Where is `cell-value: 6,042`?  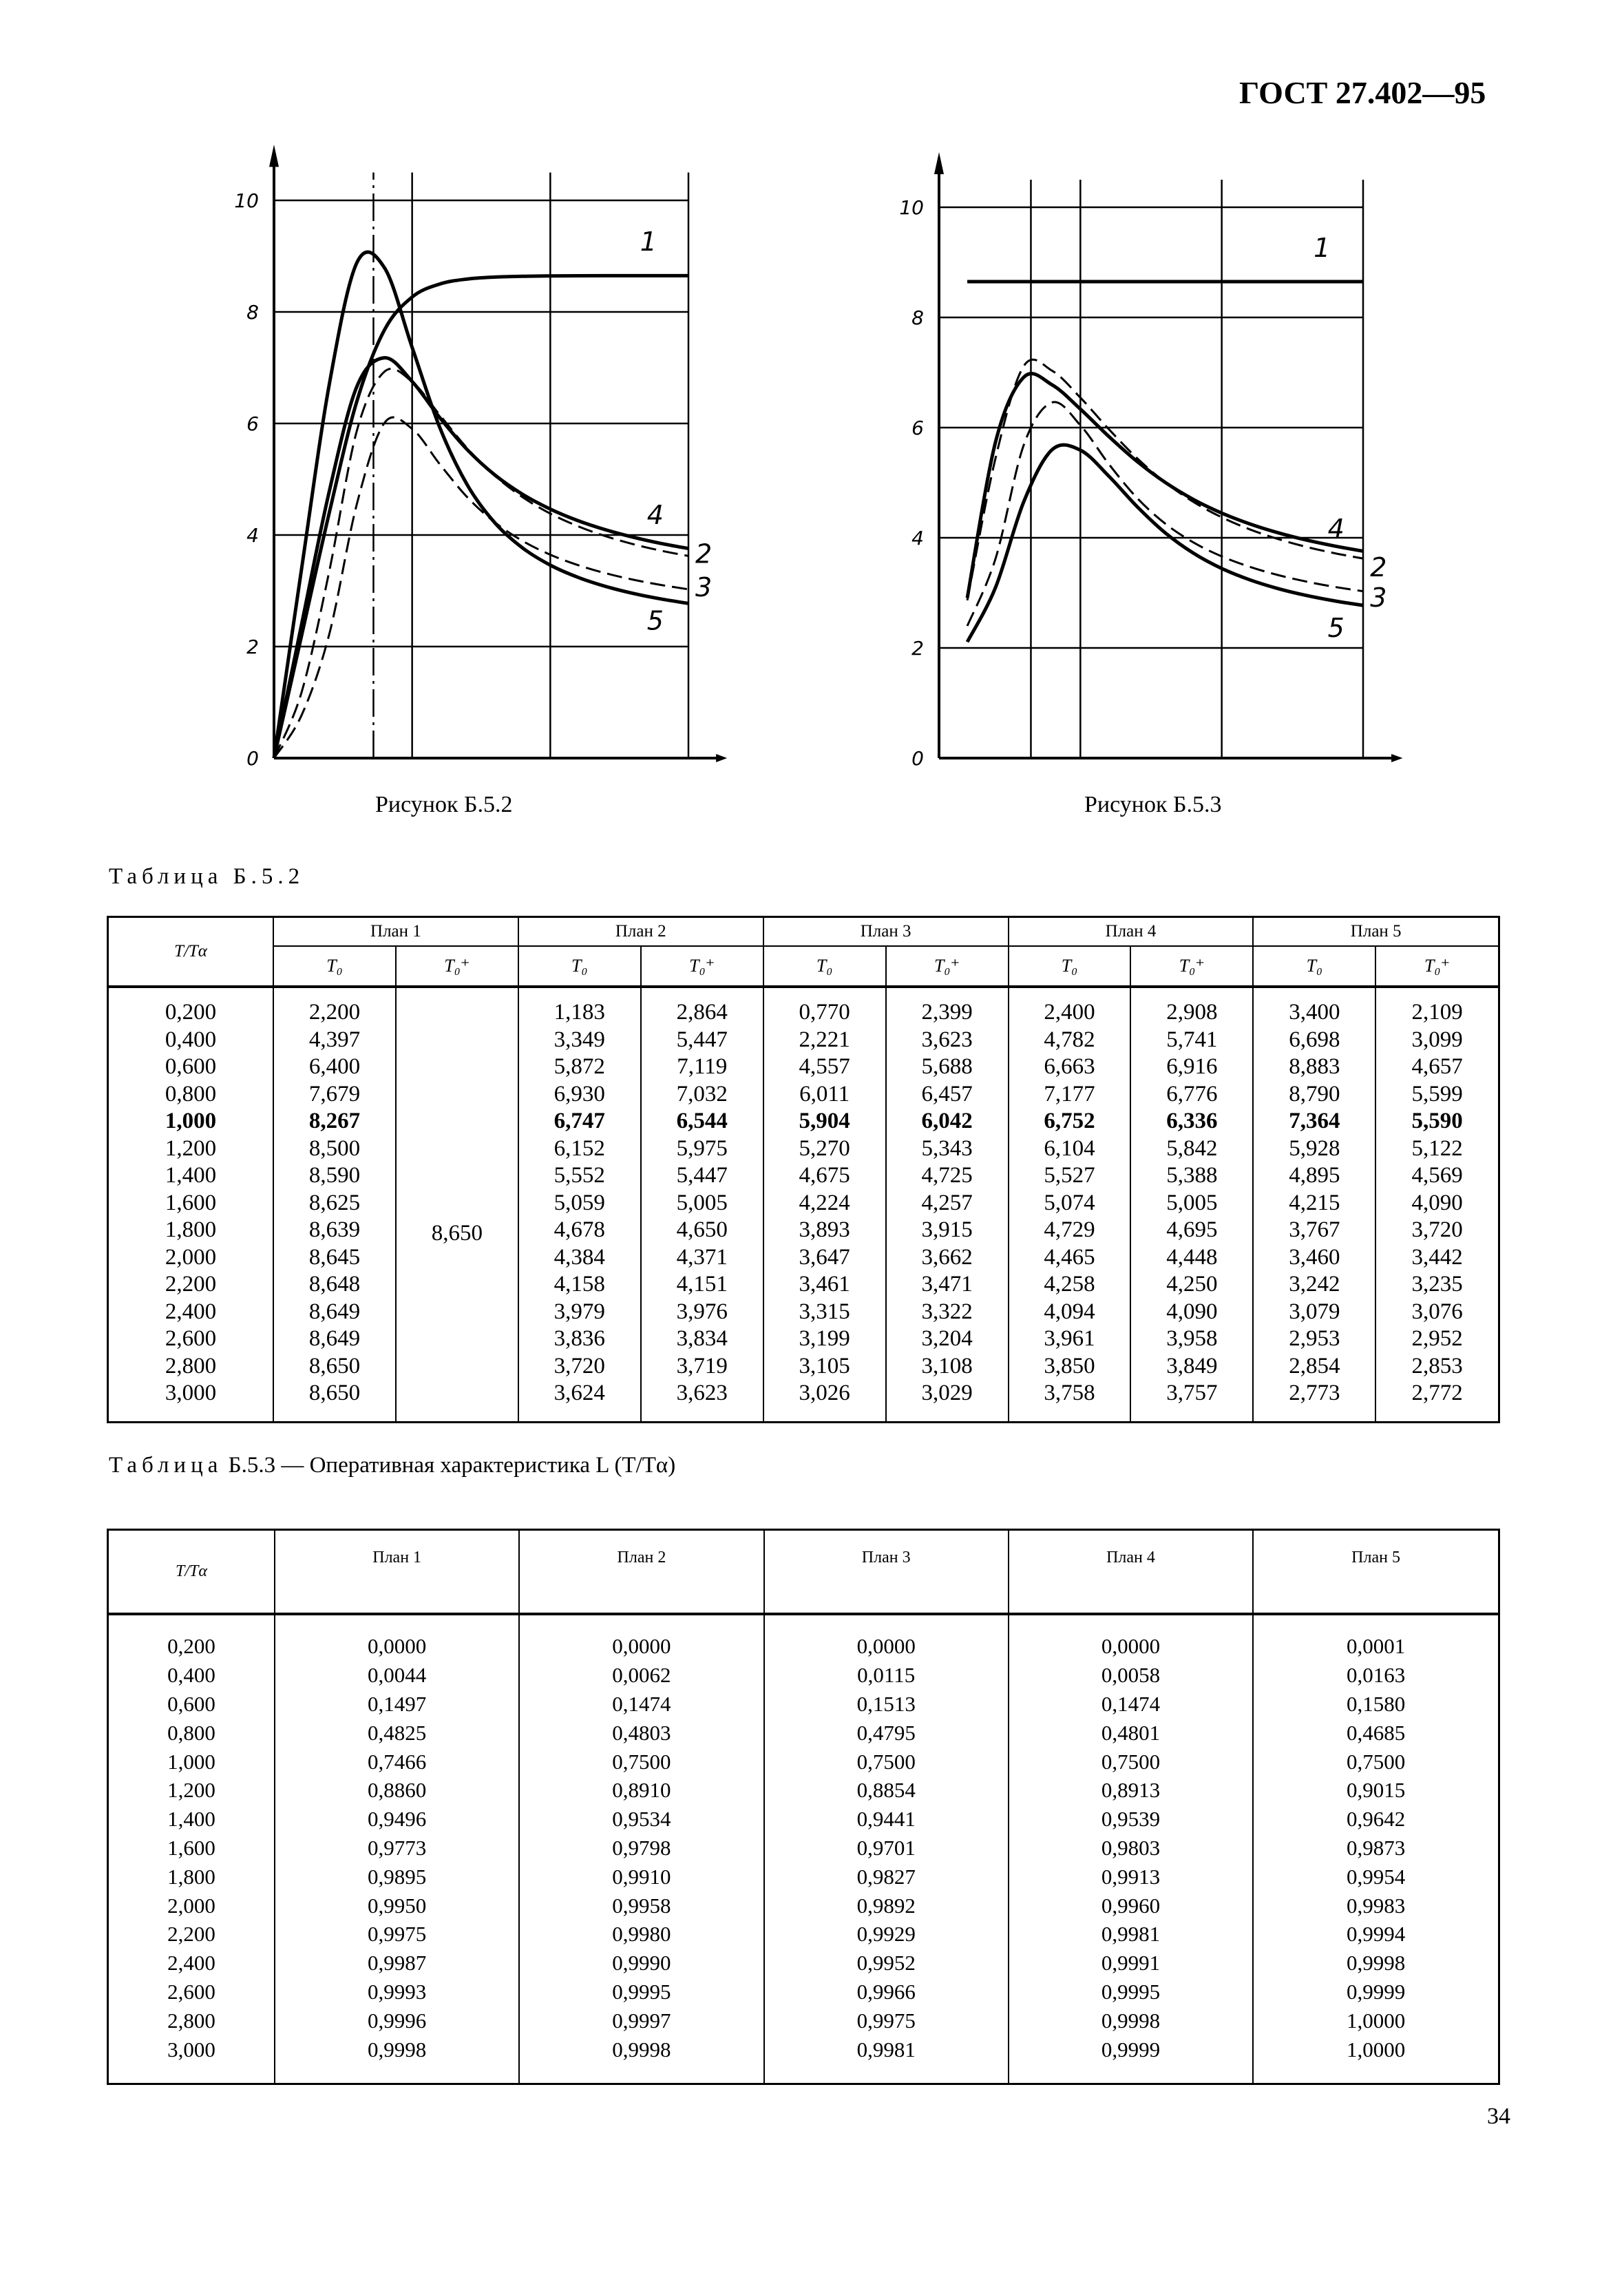
cell-value: 6,042 is located at coordinates (947, 1121).